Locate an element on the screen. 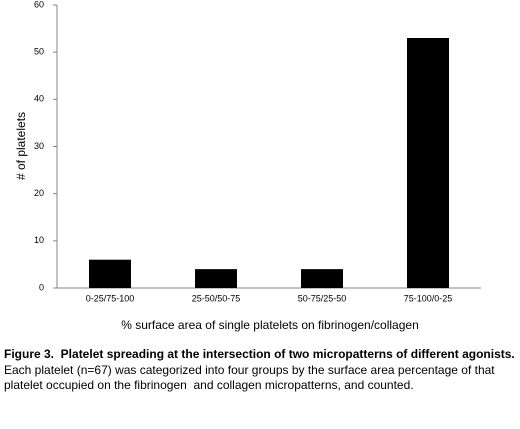 This screenshot has width=520, height=429. y-axis-title: # of platelets is located at coordinates (21, 146).